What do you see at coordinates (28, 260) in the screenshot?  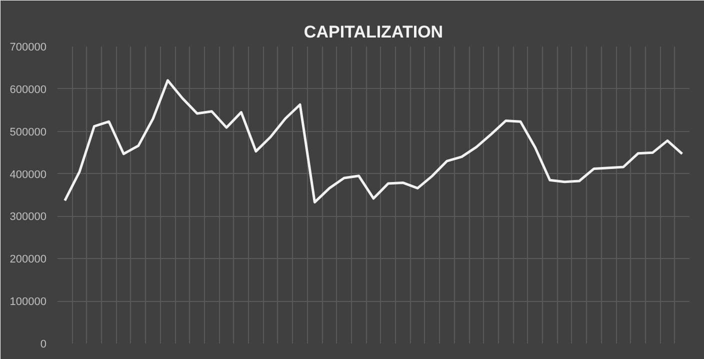 I see `y-tick-label: 200000` at bounding box center [28, 260].